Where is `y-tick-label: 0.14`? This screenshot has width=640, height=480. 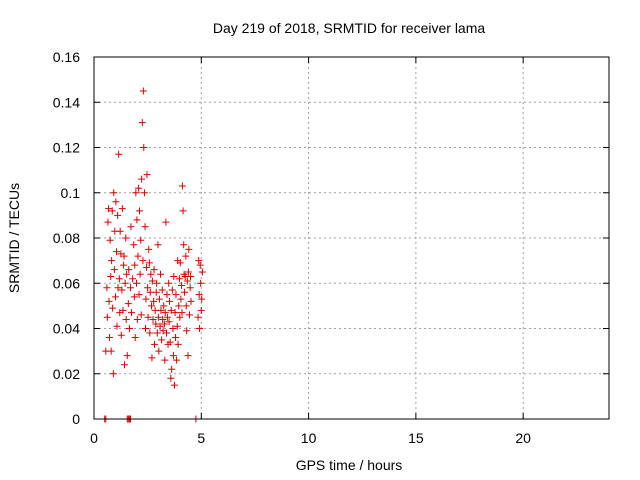 y-tick-label: 0.14 is located at coordinates (66, 102).